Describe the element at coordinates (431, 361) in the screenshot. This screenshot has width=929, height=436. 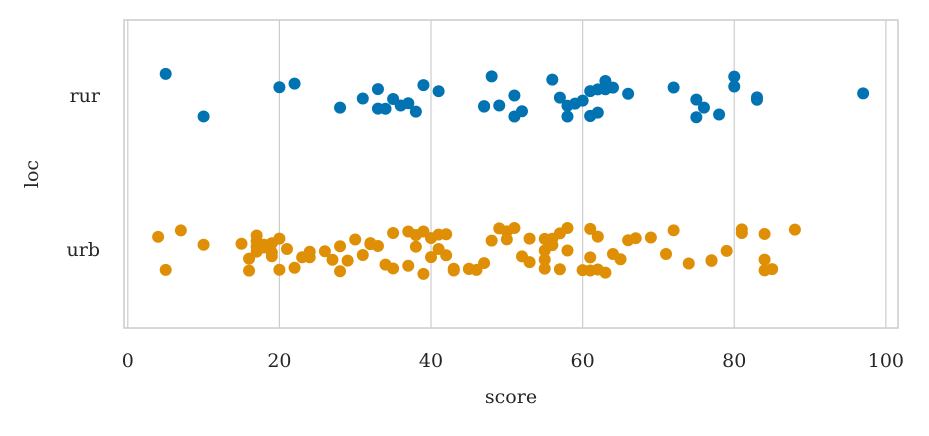
I see `x-tick-label: 40` at that location.